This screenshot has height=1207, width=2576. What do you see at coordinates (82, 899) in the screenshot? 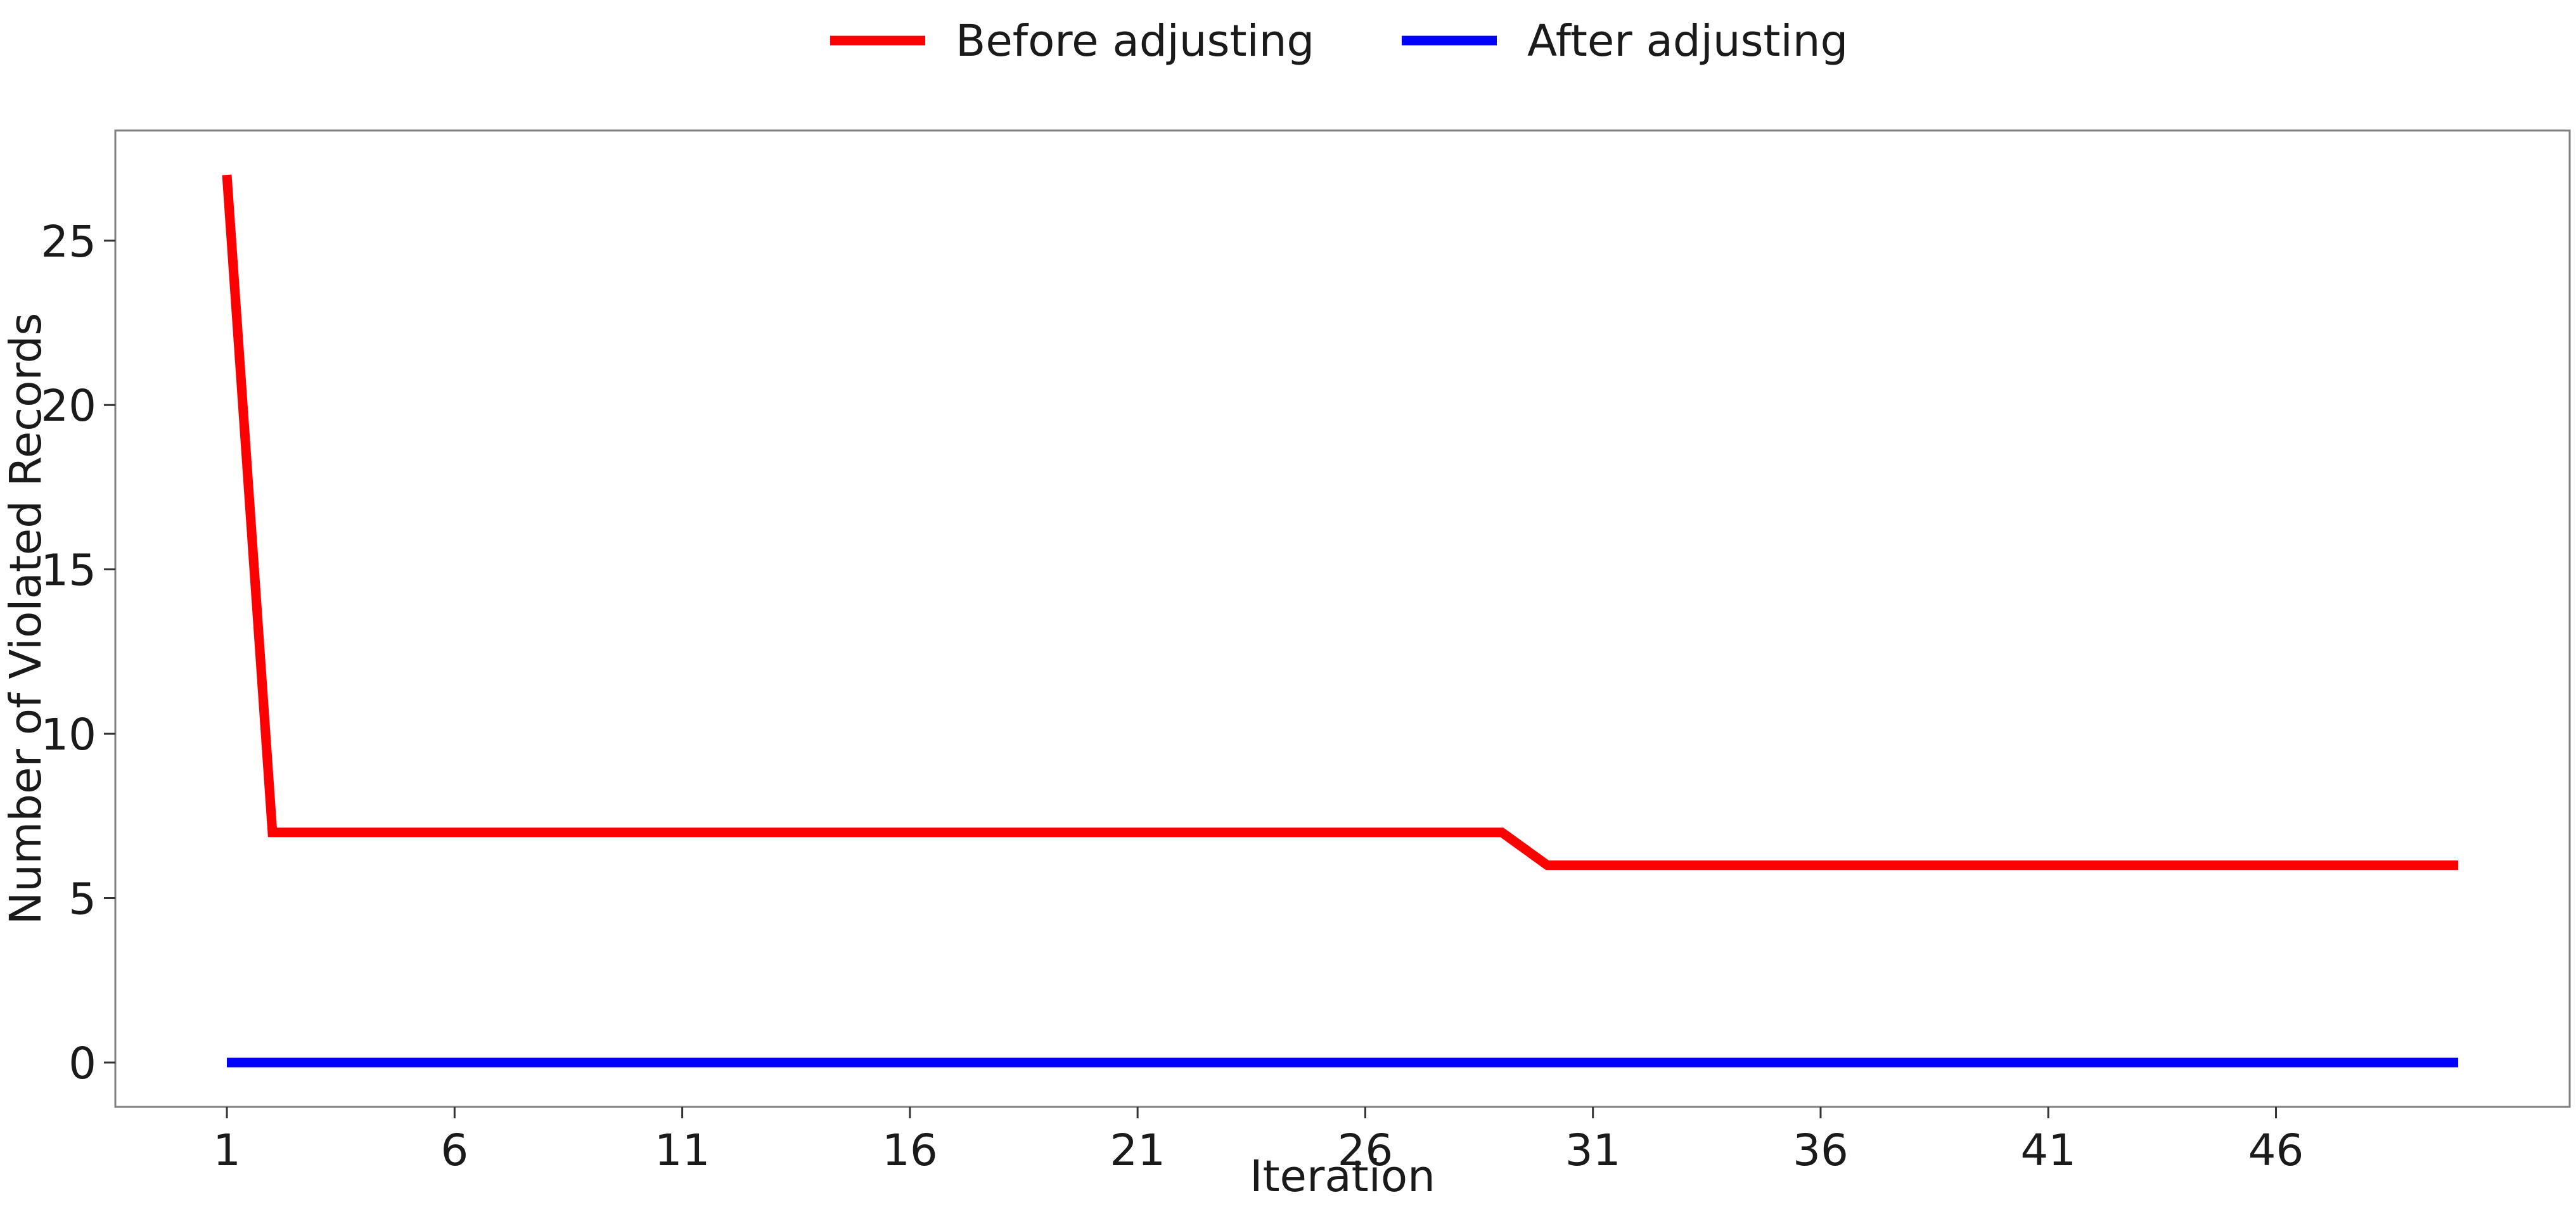
I see `y-tick-label: 5` at bounding box center [82, 899].